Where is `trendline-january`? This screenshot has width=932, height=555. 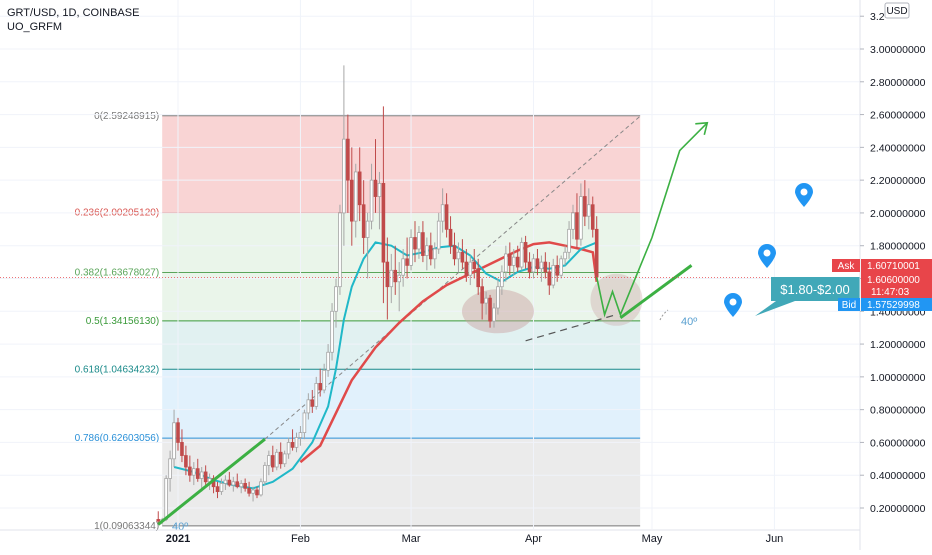
trendline-january is located at coordinates (211, 481).